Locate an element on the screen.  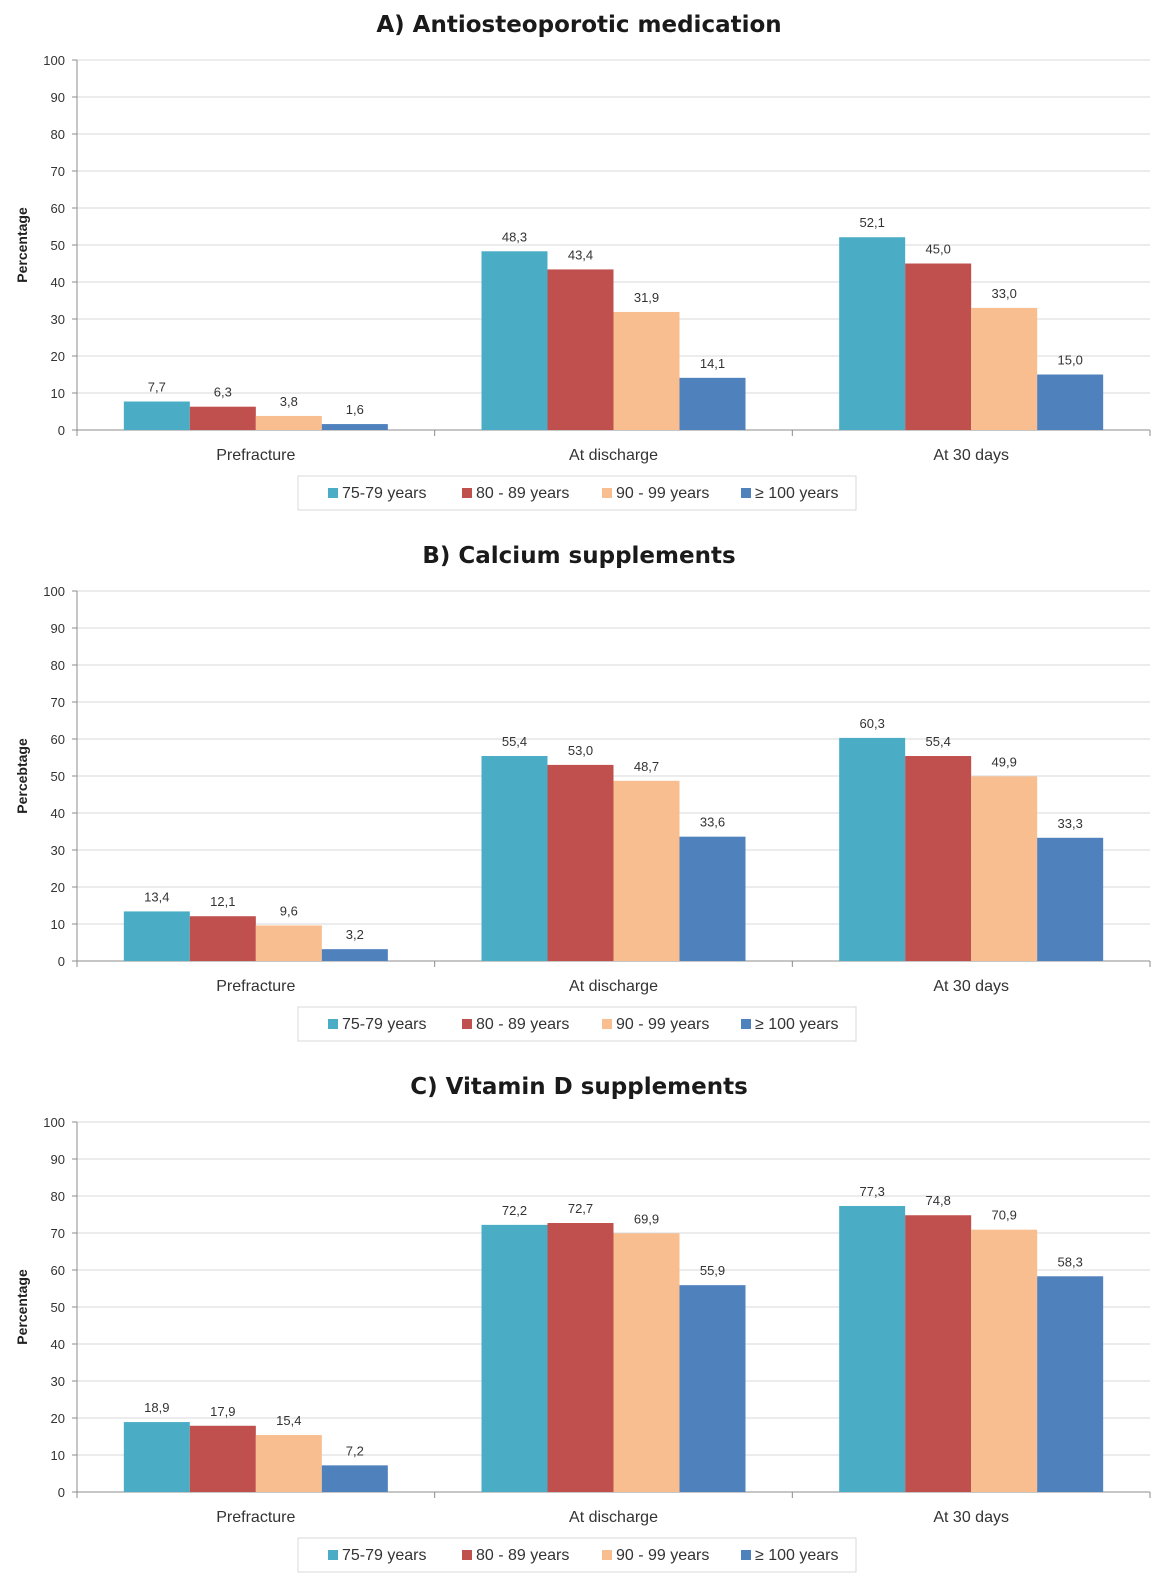
data-label: 13,4 is located at coordinates (156, 896).